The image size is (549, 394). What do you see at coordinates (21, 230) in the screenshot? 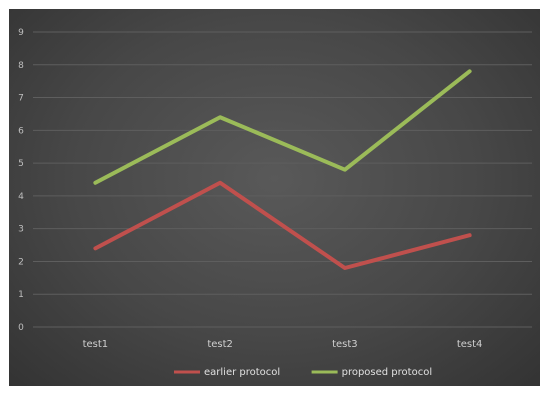
I see `y-tick-label: 3` at bounding box center [21, 230].